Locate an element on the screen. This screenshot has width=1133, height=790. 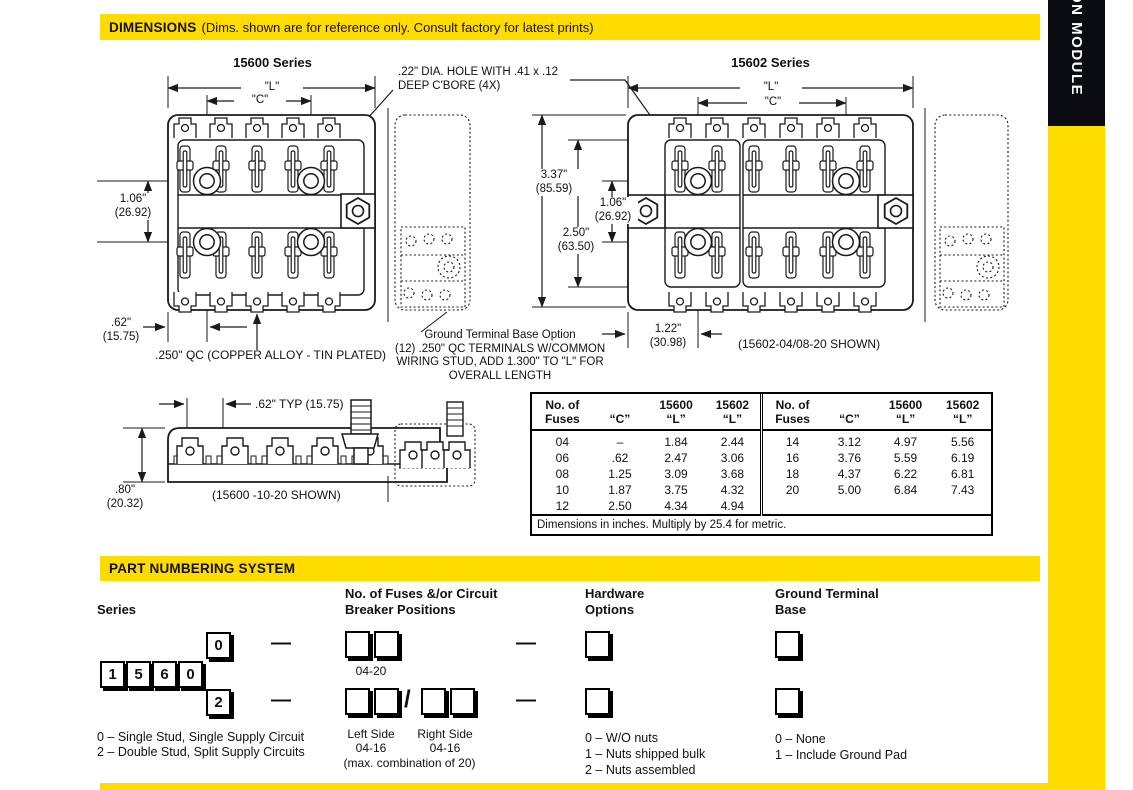
col-header-15602: 15602 “L” is located at coordinates (733, 412).